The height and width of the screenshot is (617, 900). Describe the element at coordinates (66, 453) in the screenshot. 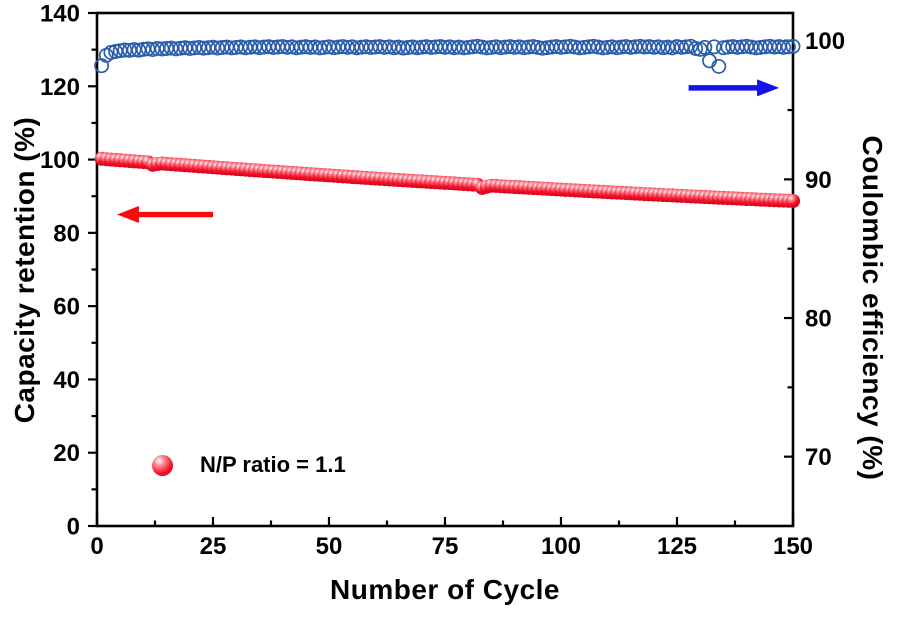

I see `y-left-tick-label: 20` at that location.